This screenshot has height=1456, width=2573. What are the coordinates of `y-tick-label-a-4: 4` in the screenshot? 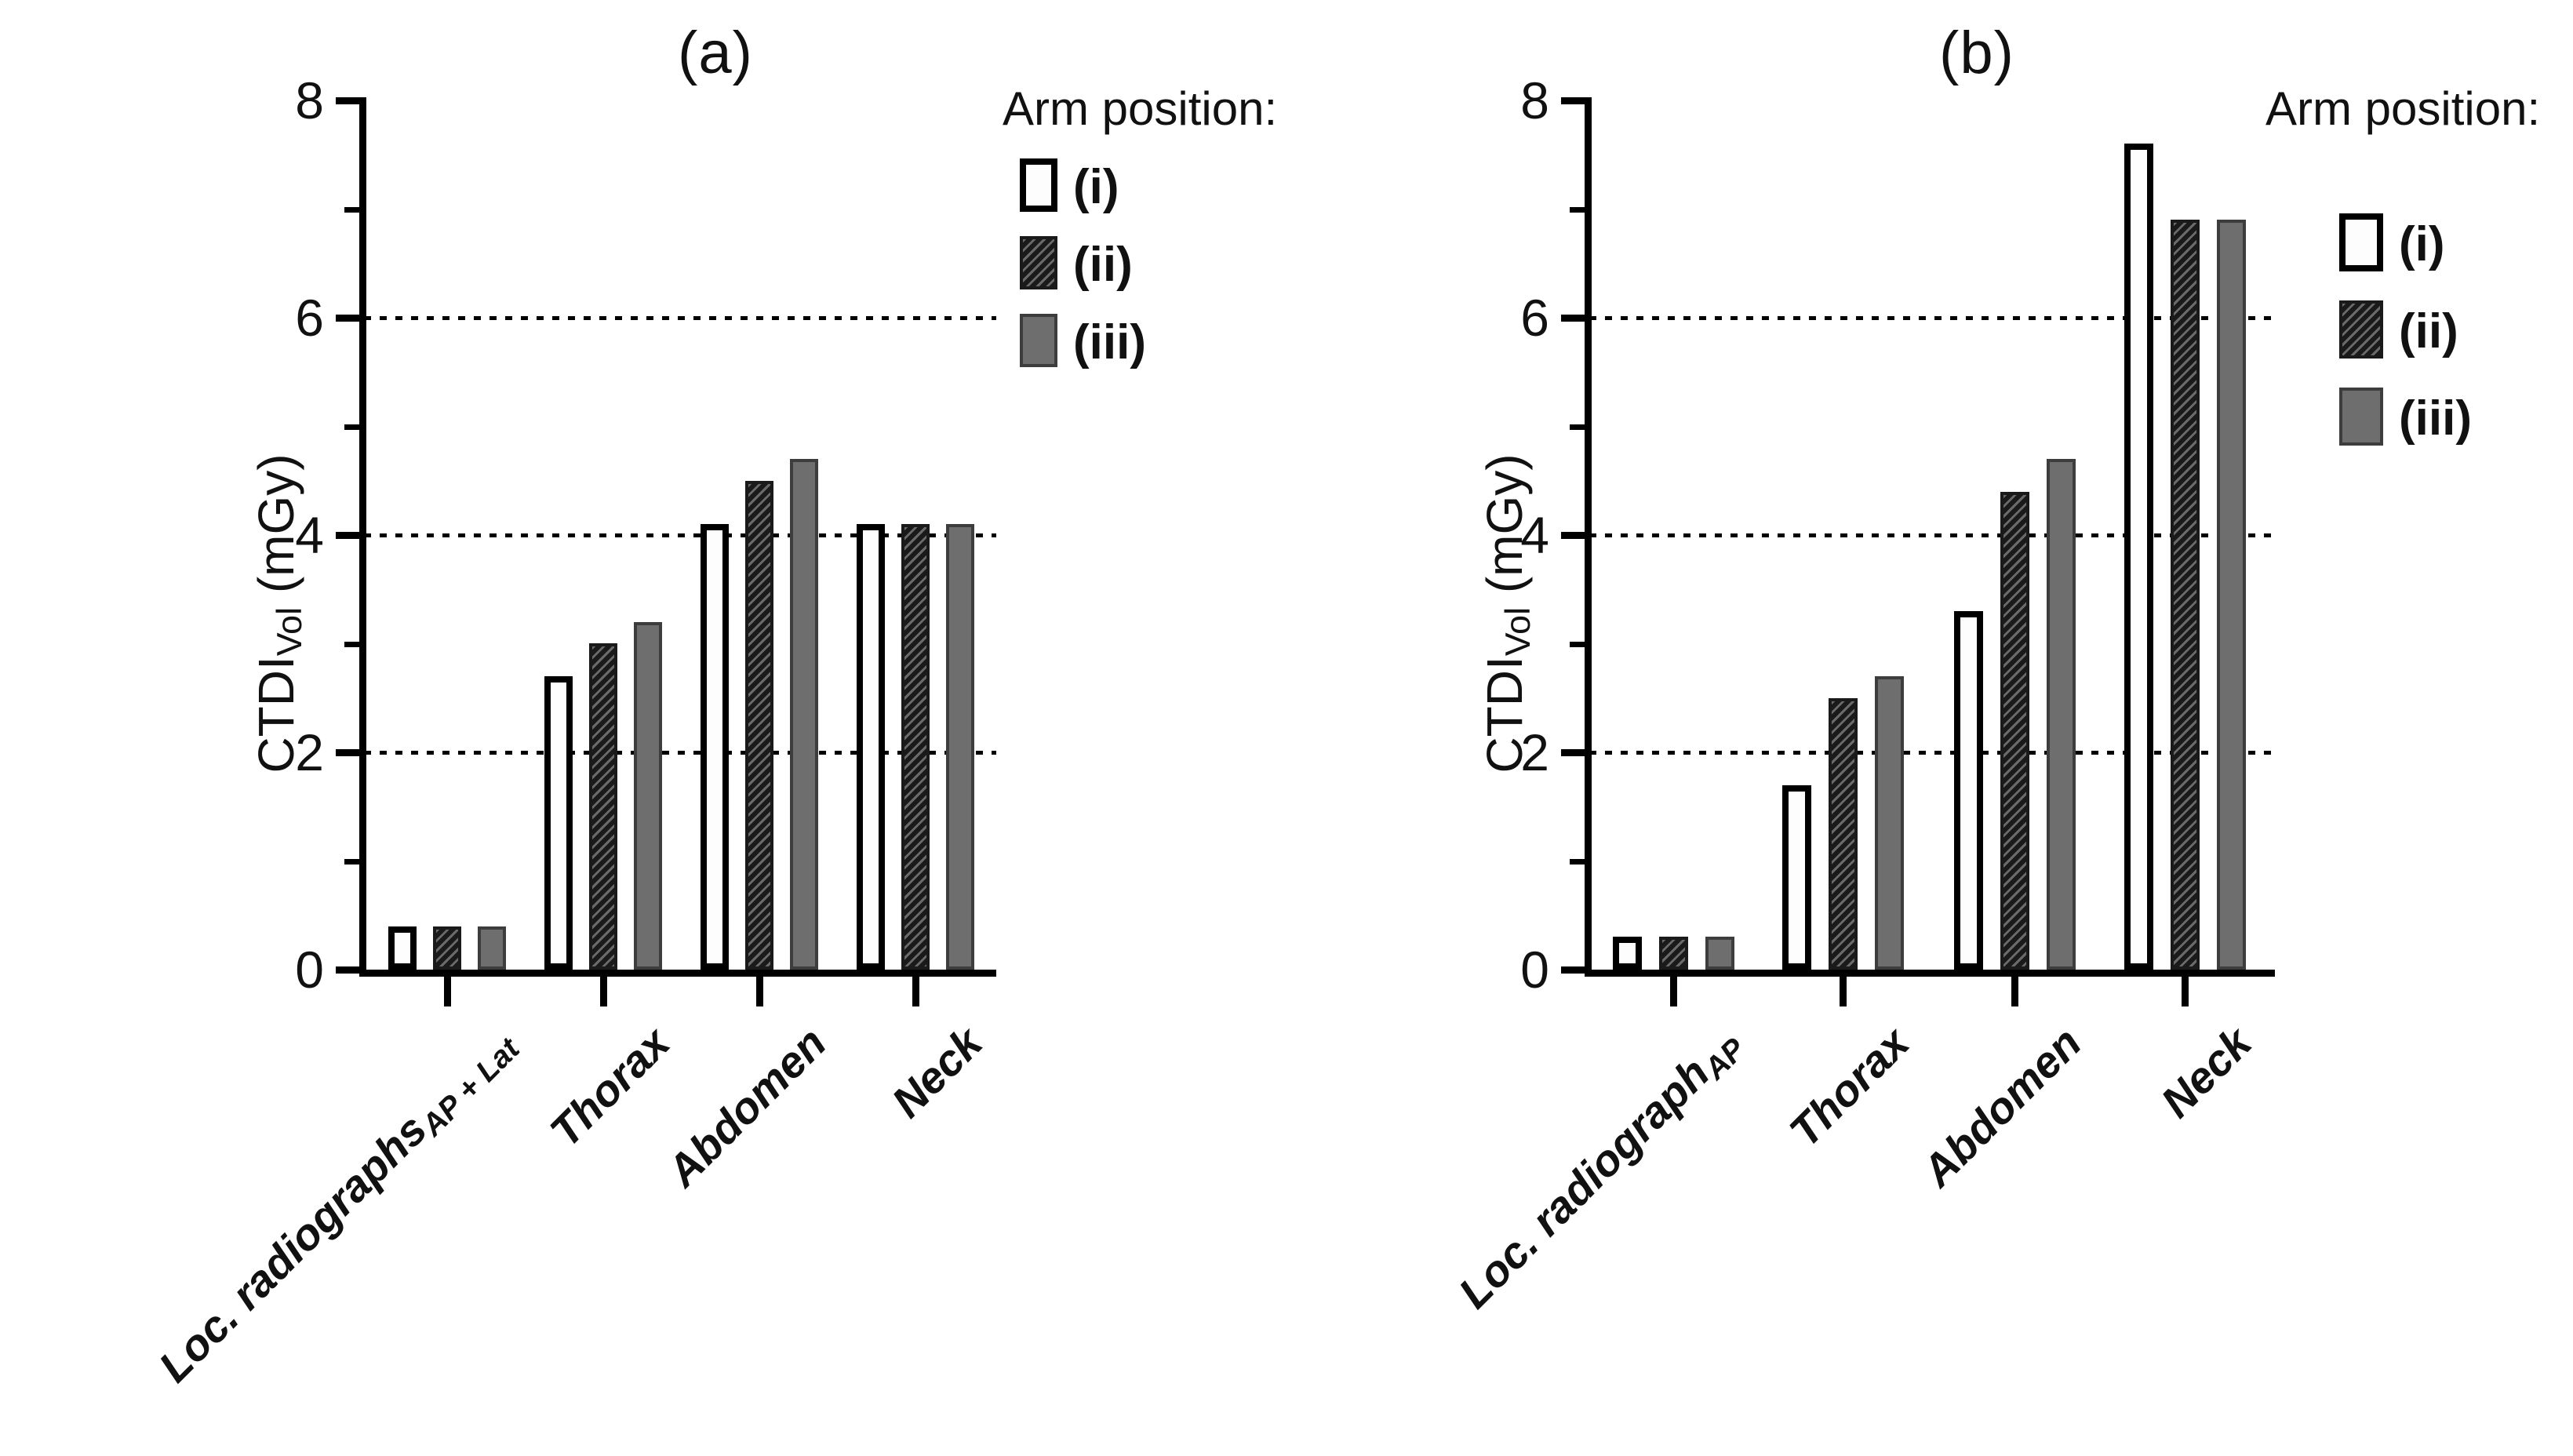 It's located at (309, 535).